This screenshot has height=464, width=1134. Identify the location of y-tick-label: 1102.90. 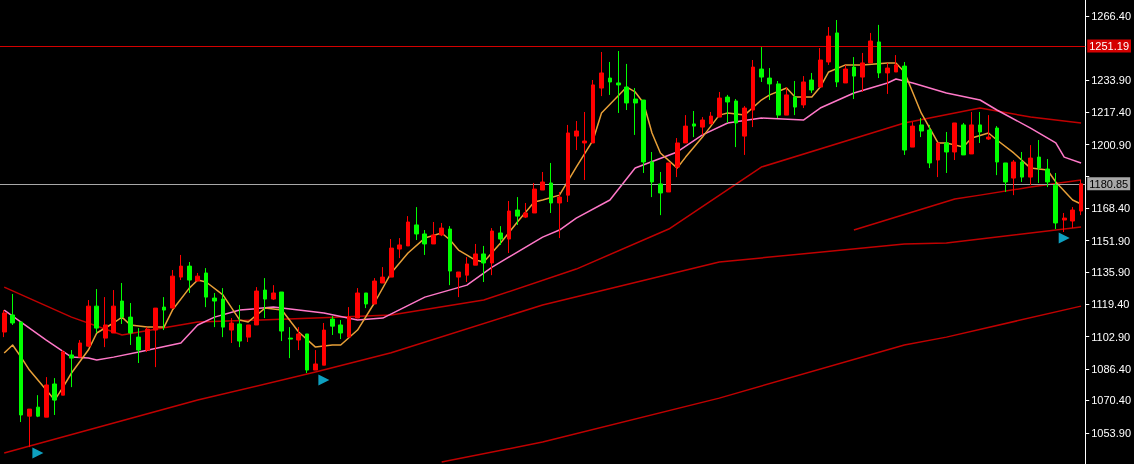
(1111, 336).